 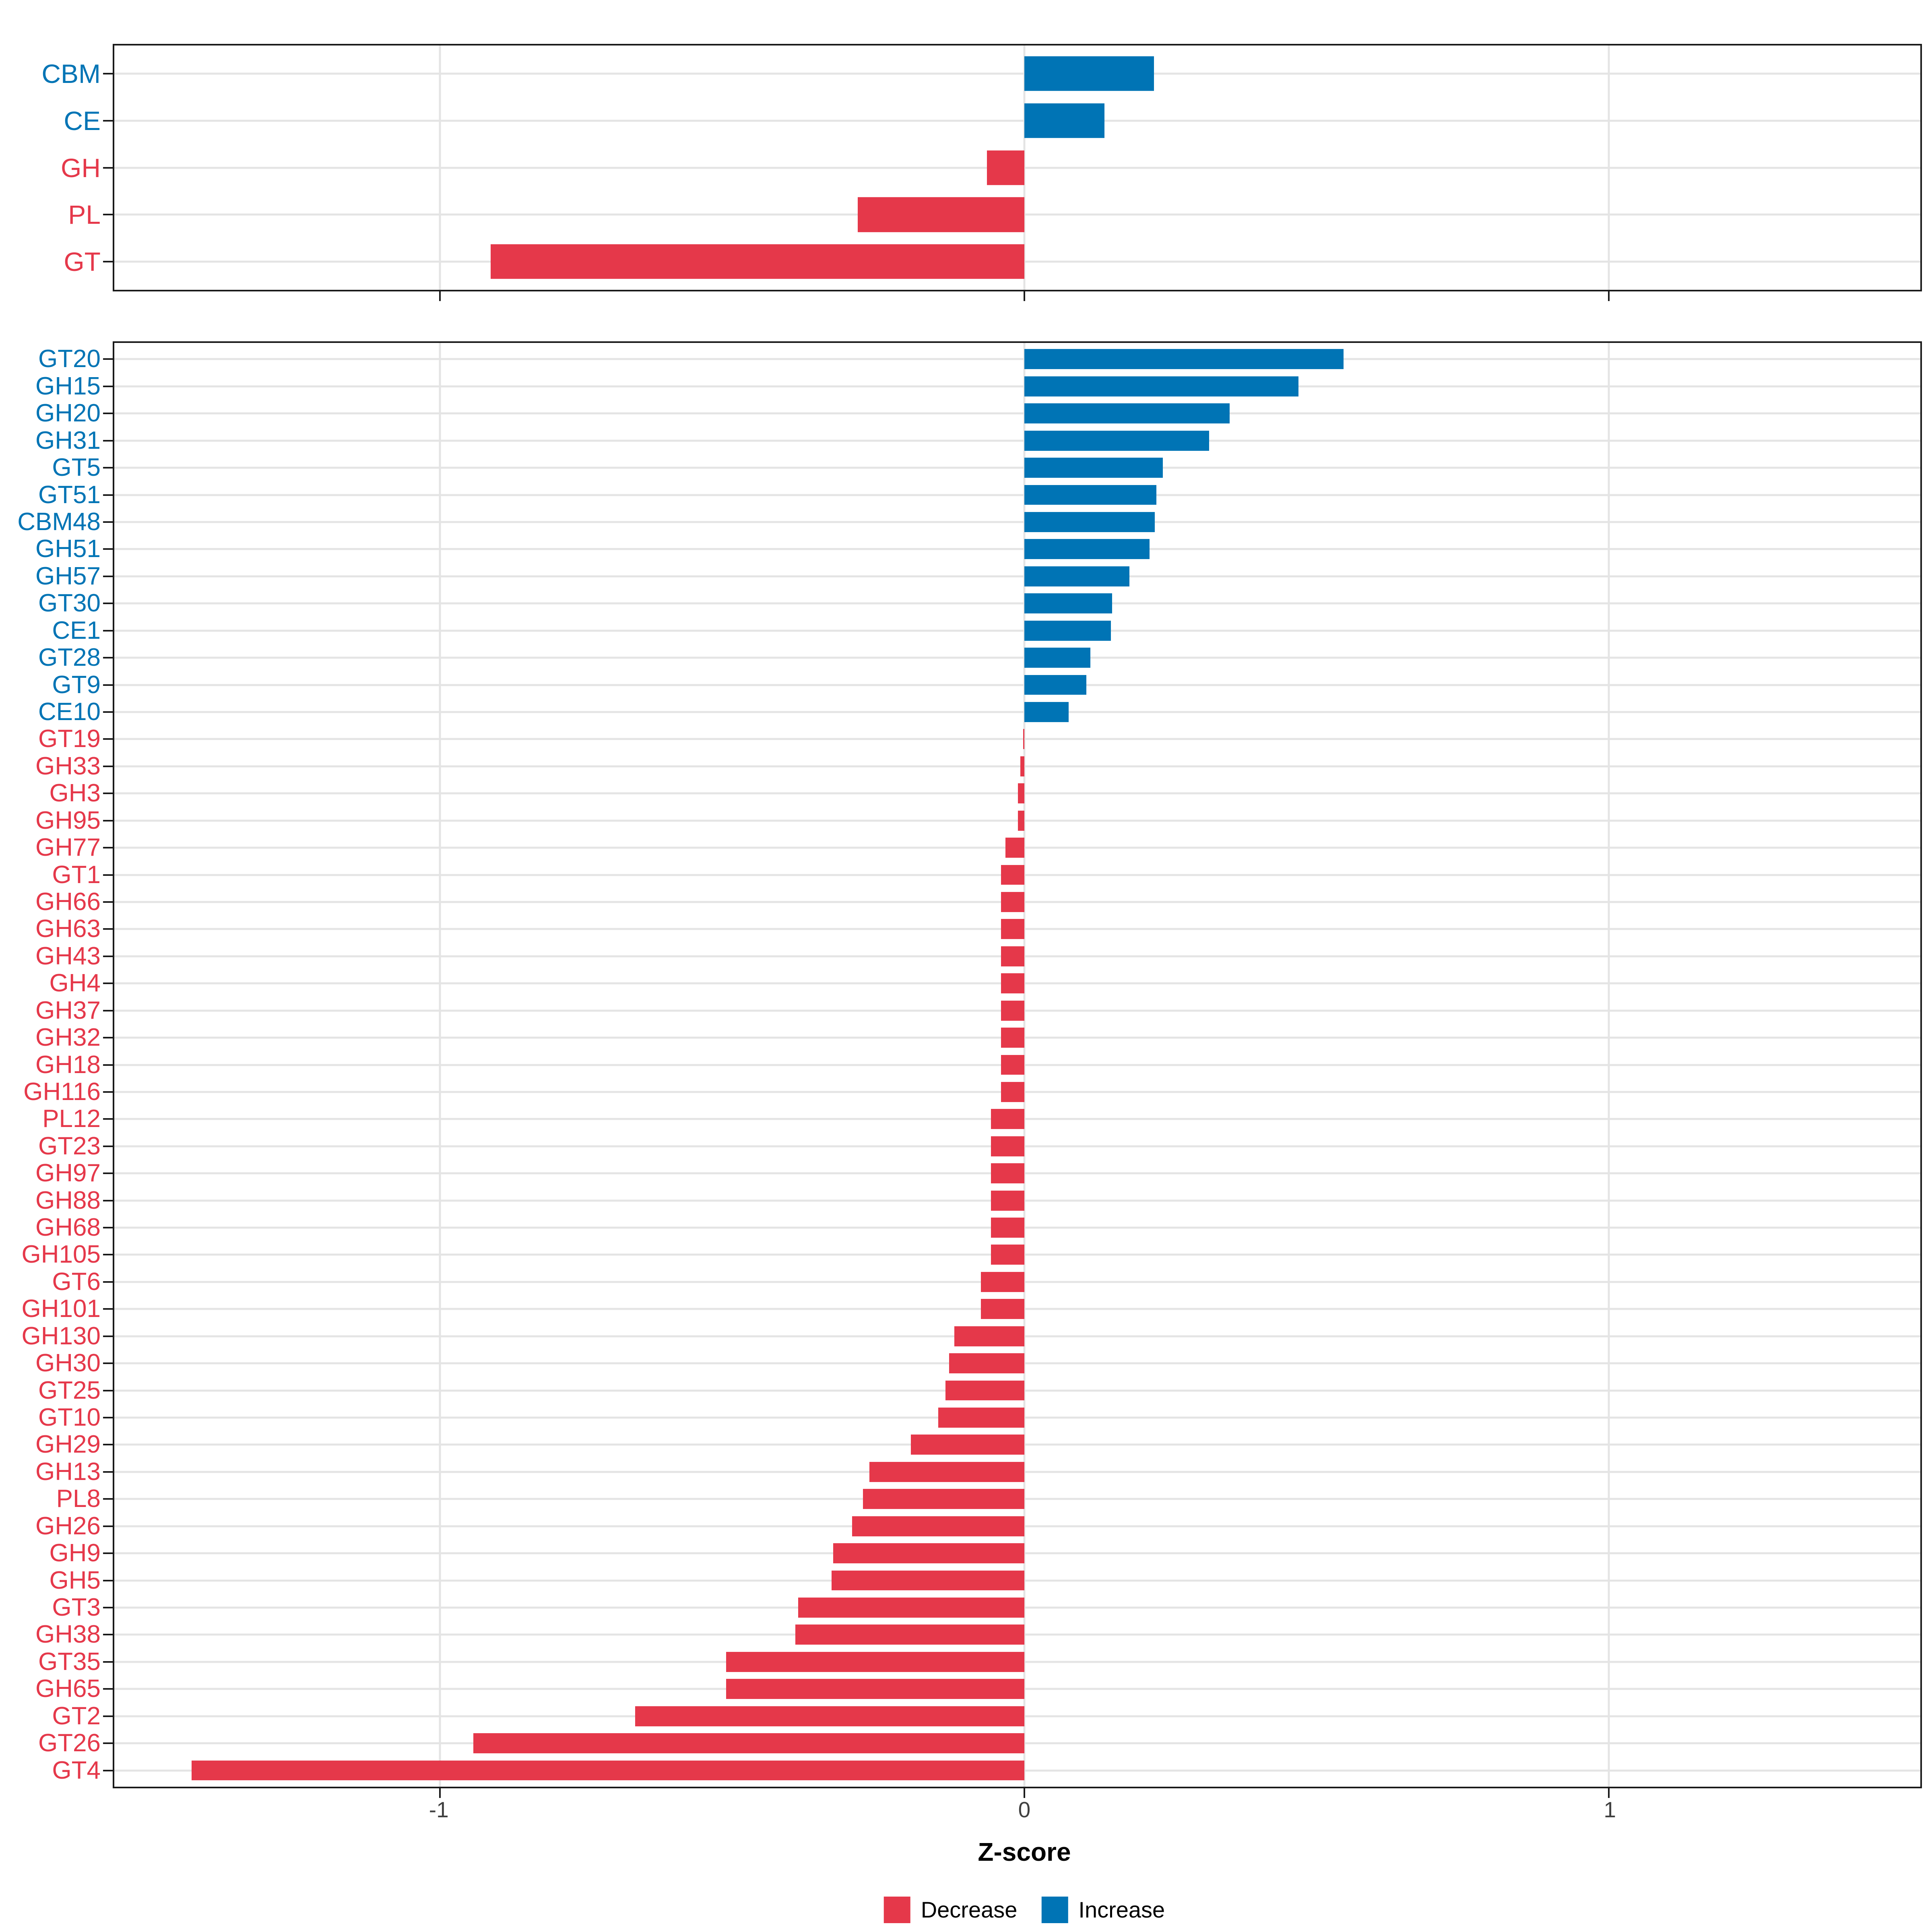 I want to click on bar-GH18, so click(x=1012, y=1065).